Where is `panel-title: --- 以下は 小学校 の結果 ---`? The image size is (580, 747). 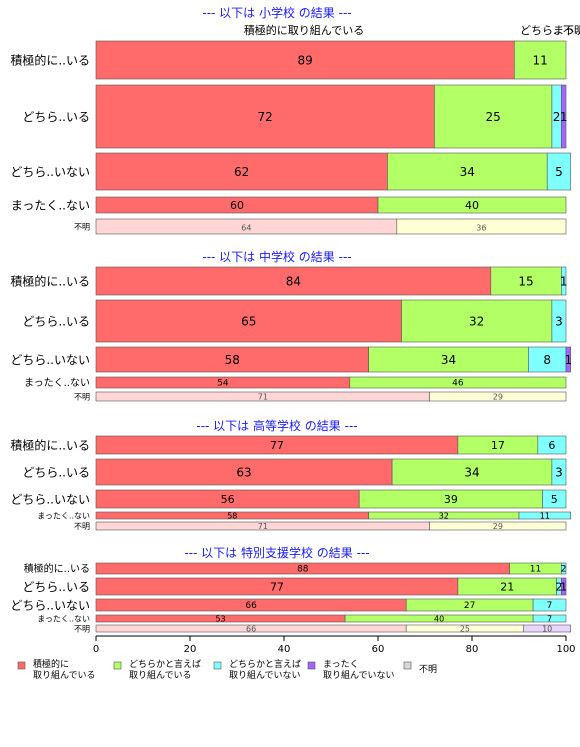
panel-title: --- 以下は 小学校 の結果 --- is located at coordinates (276, 12).